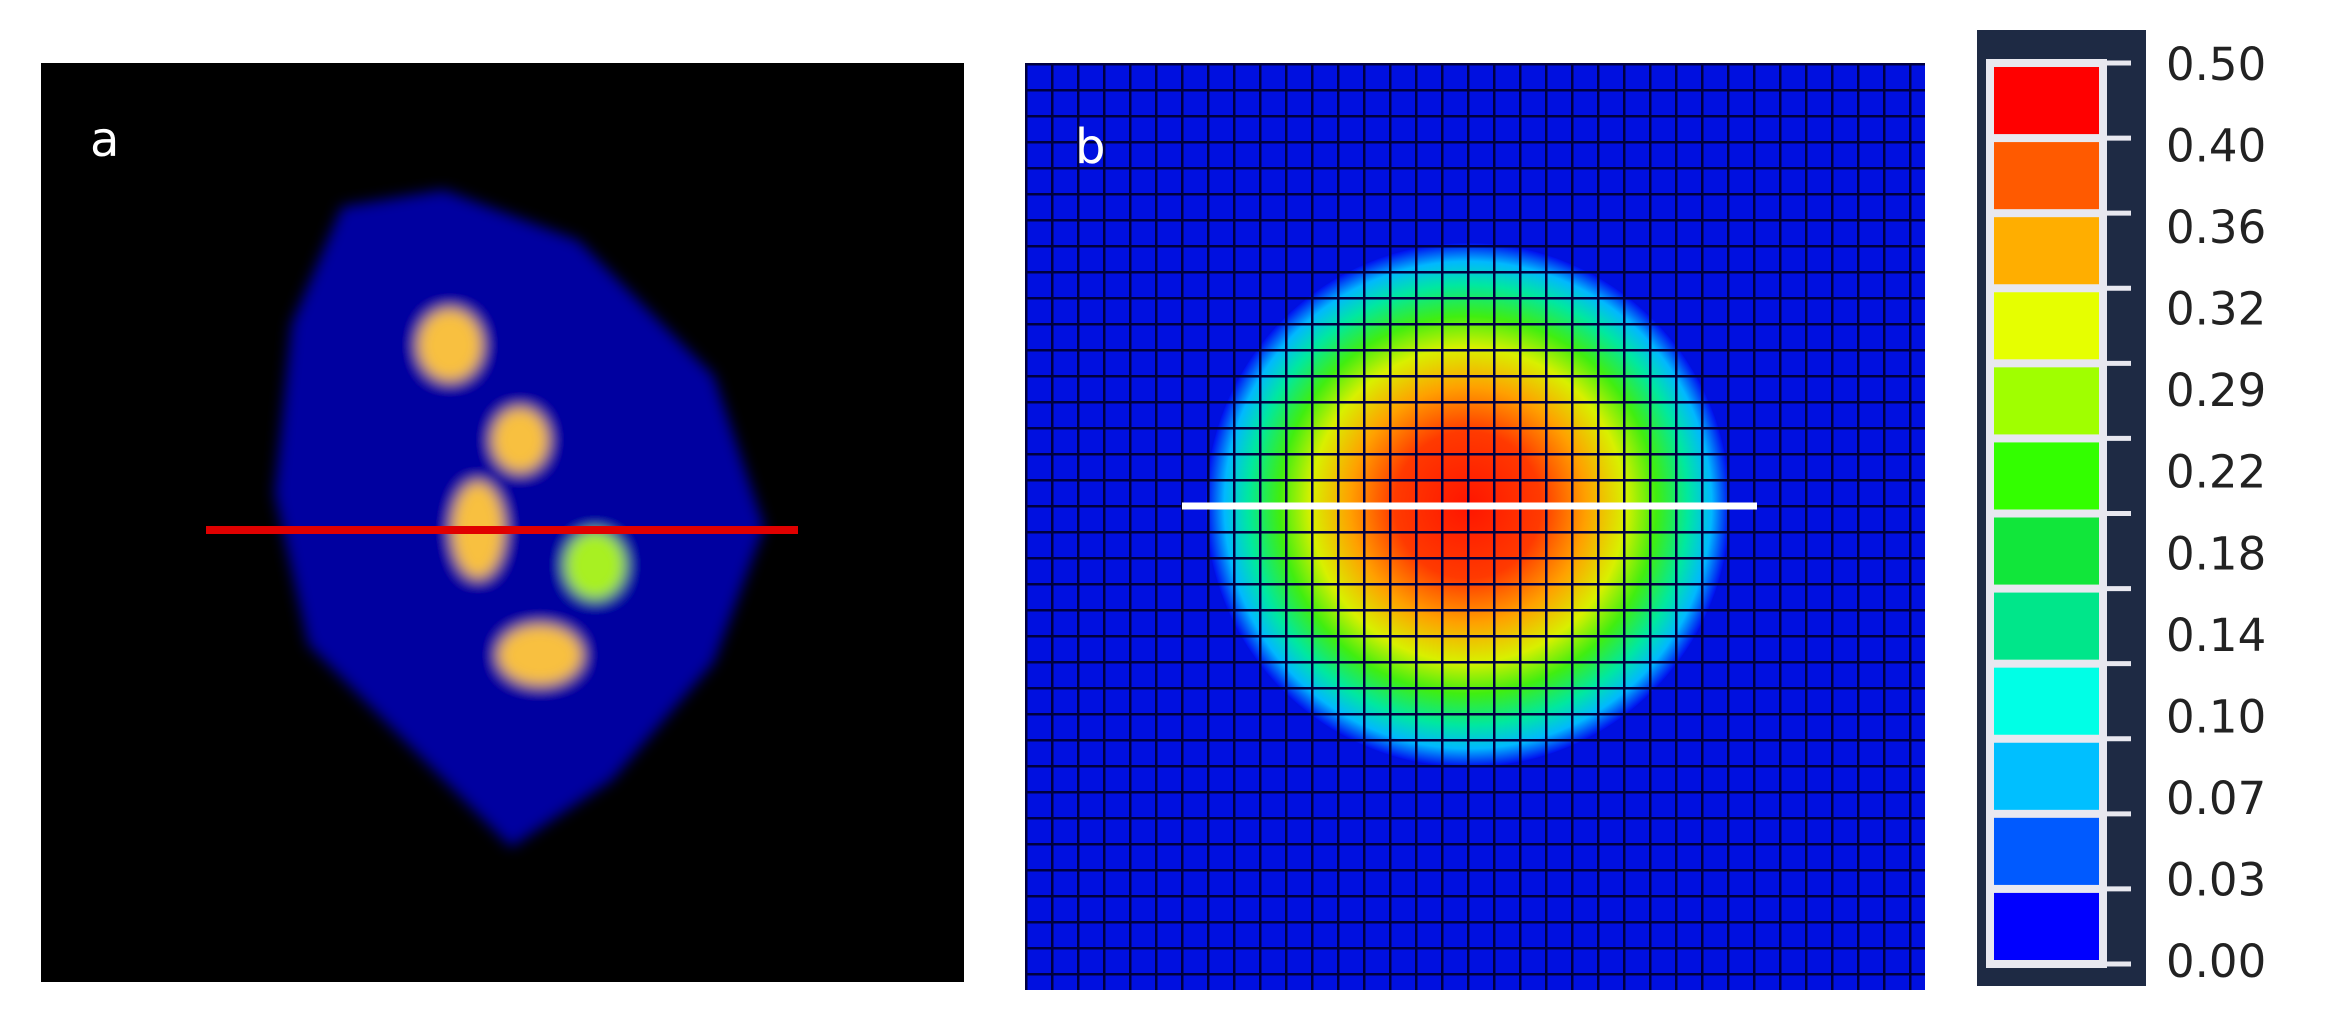  What do you see at coordinates (519, 518) in the screenshot?
I see `heat-blob` at bounding box center [519, 518].